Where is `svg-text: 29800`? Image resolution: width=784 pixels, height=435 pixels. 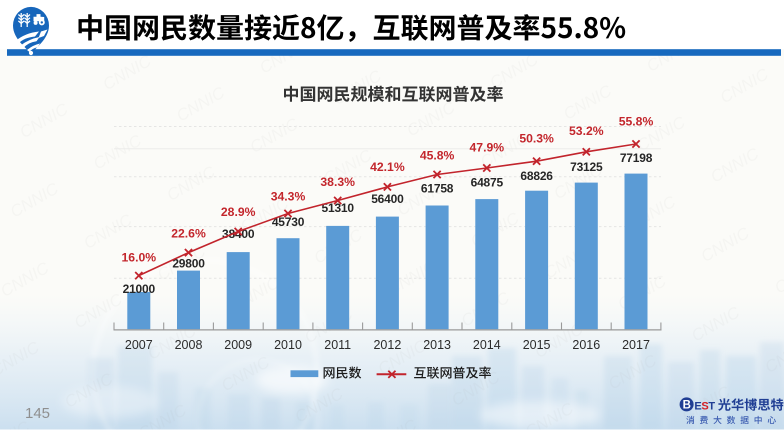 svg-text: 29800 is located at coordinates (188, 263).